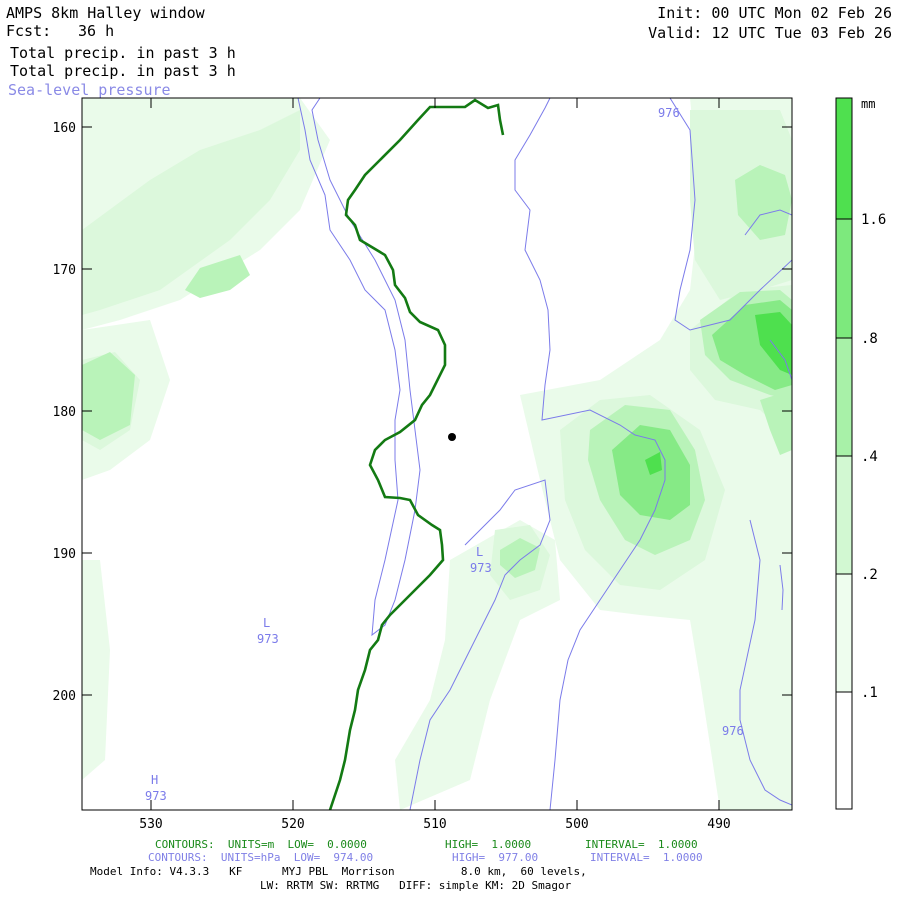 The height and width of the screenshot is (900, 900). Describe the element at coordinates (64, 128) in the screenshot. I see `y-tick-160: 160` at that location.